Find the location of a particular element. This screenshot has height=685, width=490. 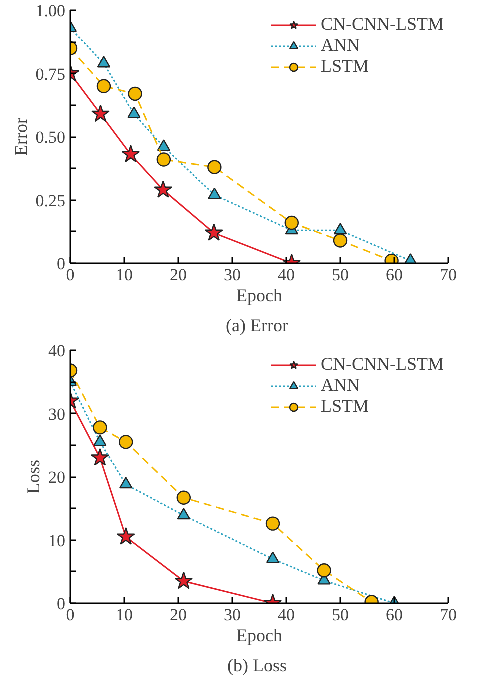

text: (b) Loss is located at coordinates (258, 666).